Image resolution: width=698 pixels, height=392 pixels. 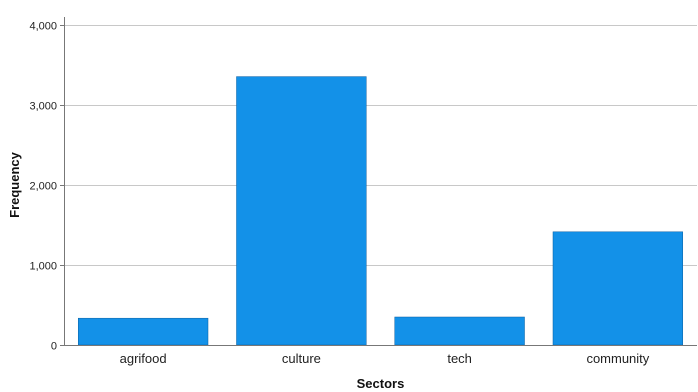 What do you see at coordinates (385, 358) in the screenshot?
I see `x-tick-labels: agrifood culture tech community` at bounding box center [385, 358].